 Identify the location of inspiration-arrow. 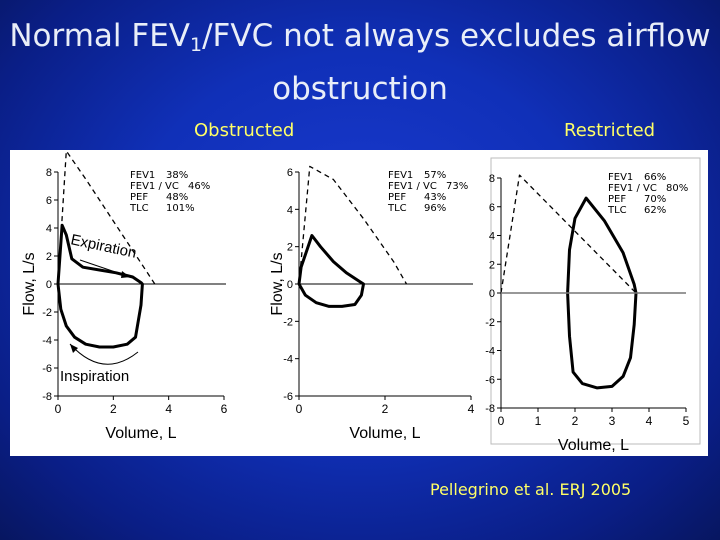
(104, 354).